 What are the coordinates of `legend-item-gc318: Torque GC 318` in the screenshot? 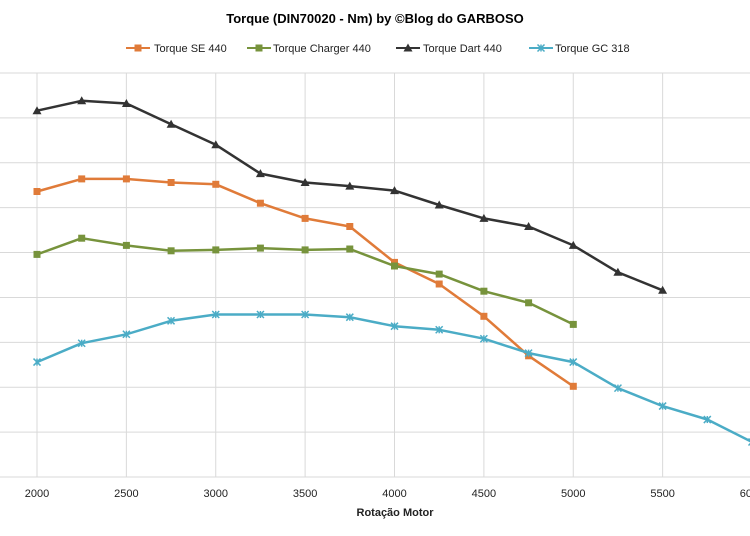 It's located at (579, 49).